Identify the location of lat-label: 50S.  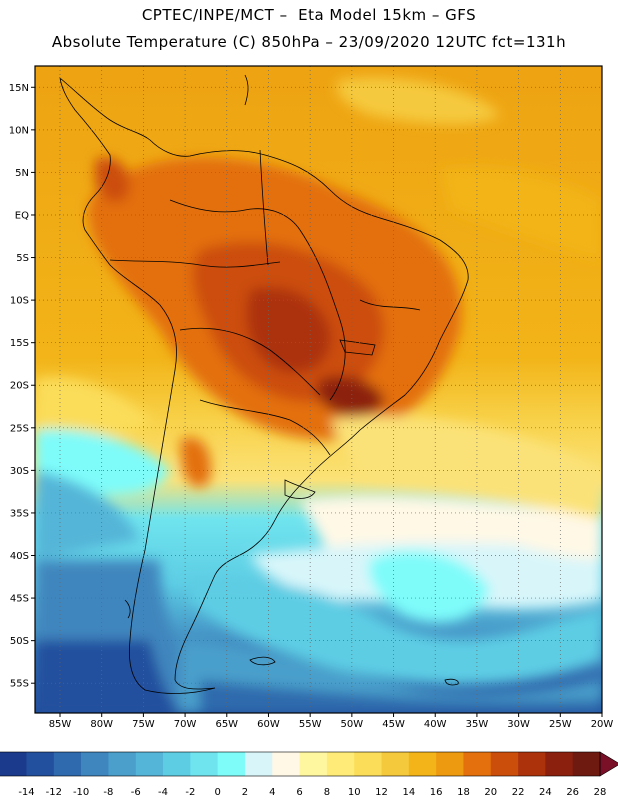
(19, 641).